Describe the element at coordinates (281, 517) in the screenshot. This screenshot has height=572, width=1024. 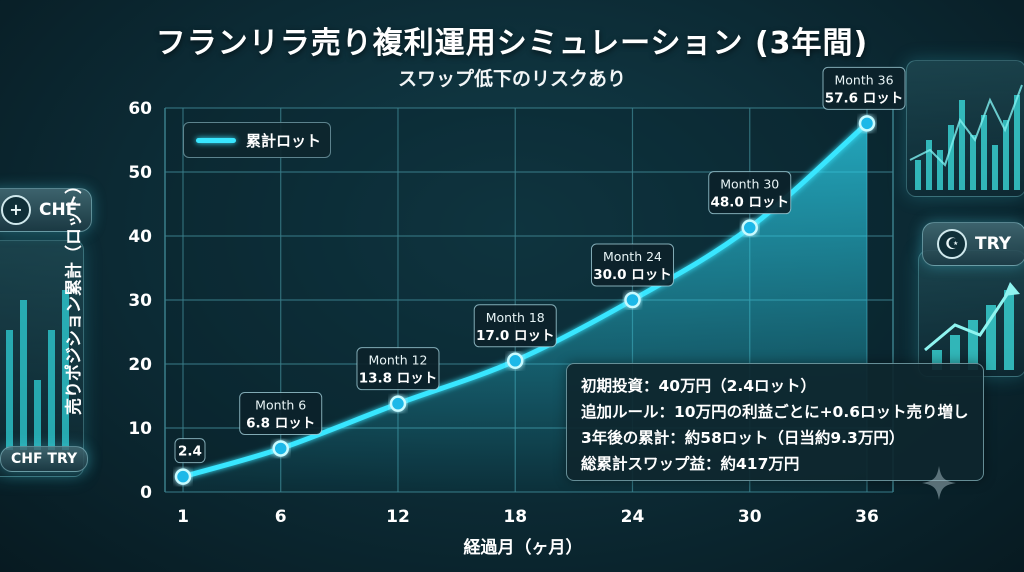
I see `x-tick-label: 6` at that location.